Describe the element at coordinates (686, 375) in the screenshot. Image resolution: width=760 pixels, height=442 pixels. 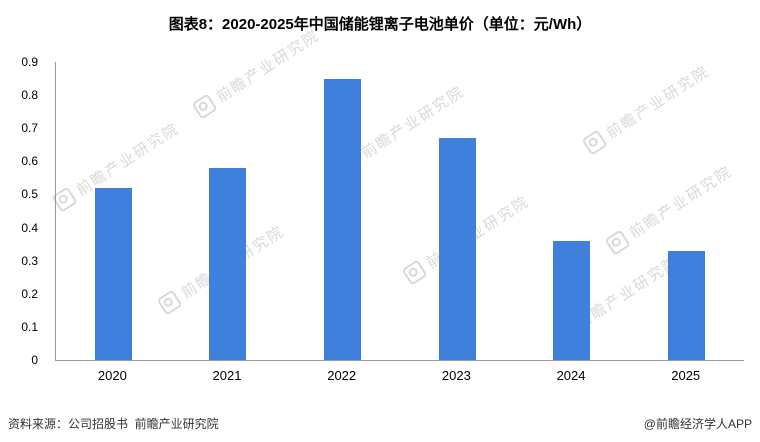
I see `x-tick-label: 2025` at that location.